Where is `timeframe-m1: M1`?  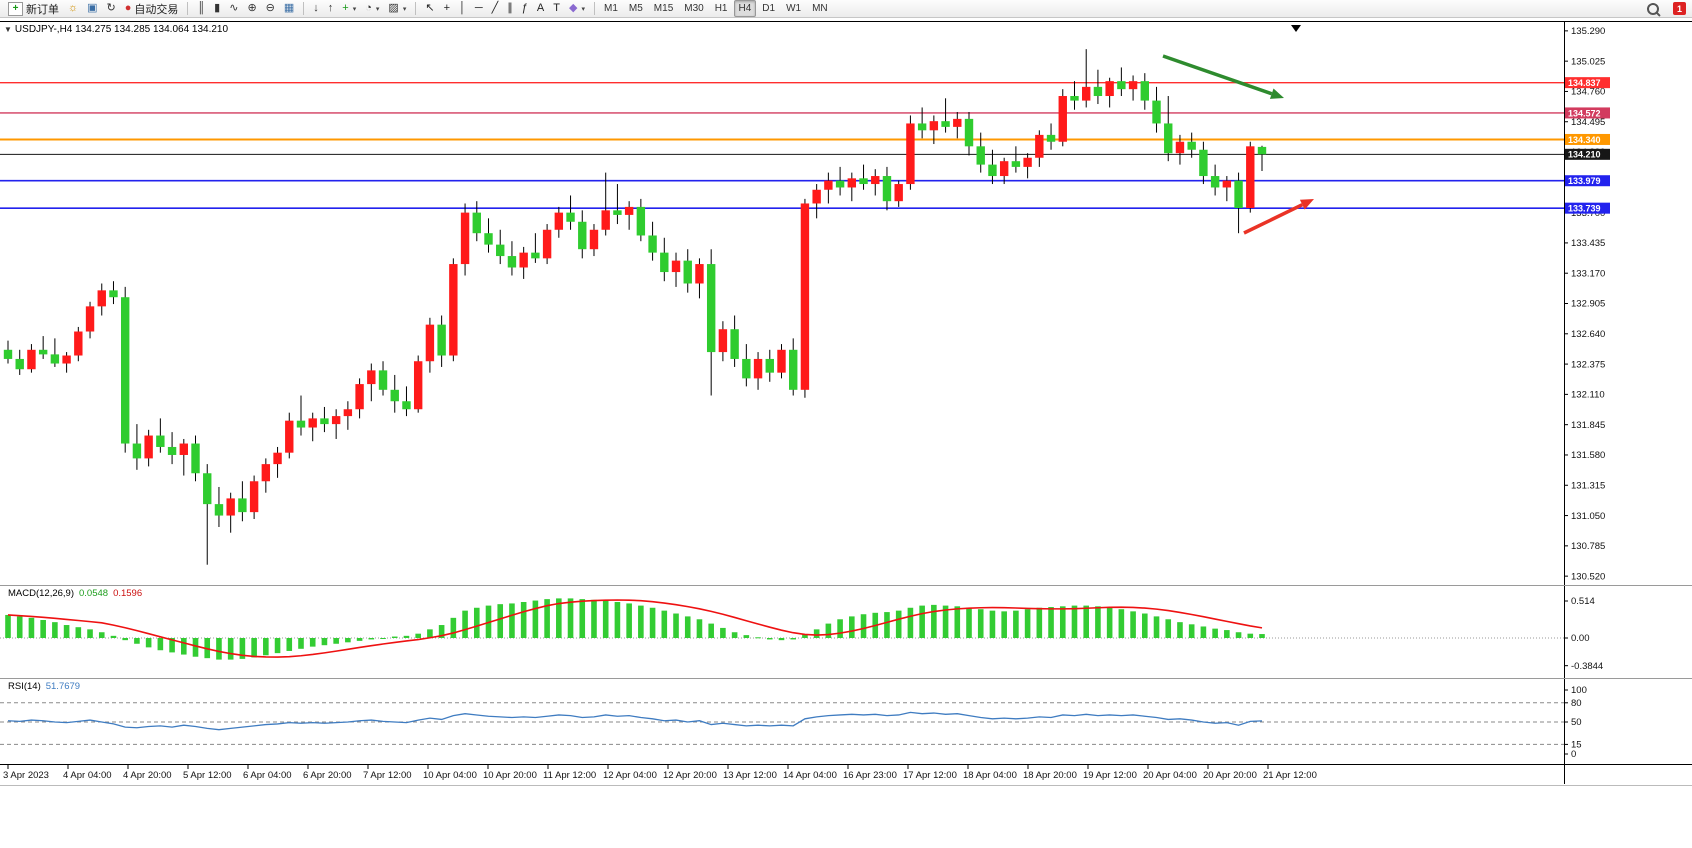
timeframe-m1: M1 is located at coordinates (610, 8).